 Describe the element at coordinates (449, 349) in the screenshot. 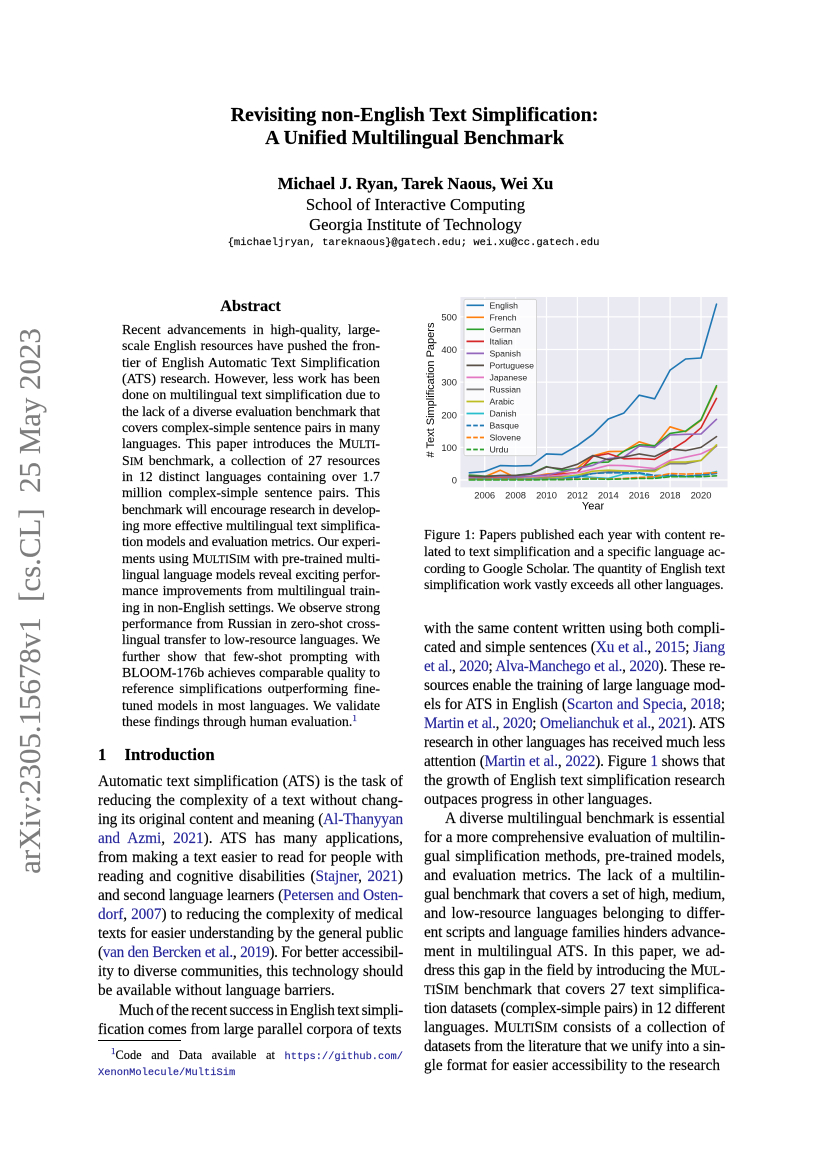

I see `svg-text: 400` at that location.